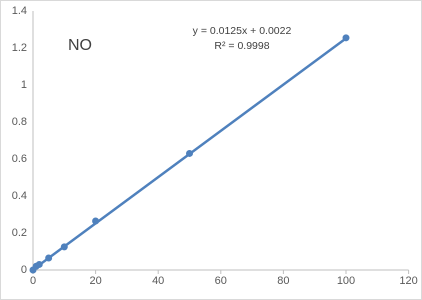 This screenshot has width=422, height=300. I want to click on annotation: NO, so click(80, 45).